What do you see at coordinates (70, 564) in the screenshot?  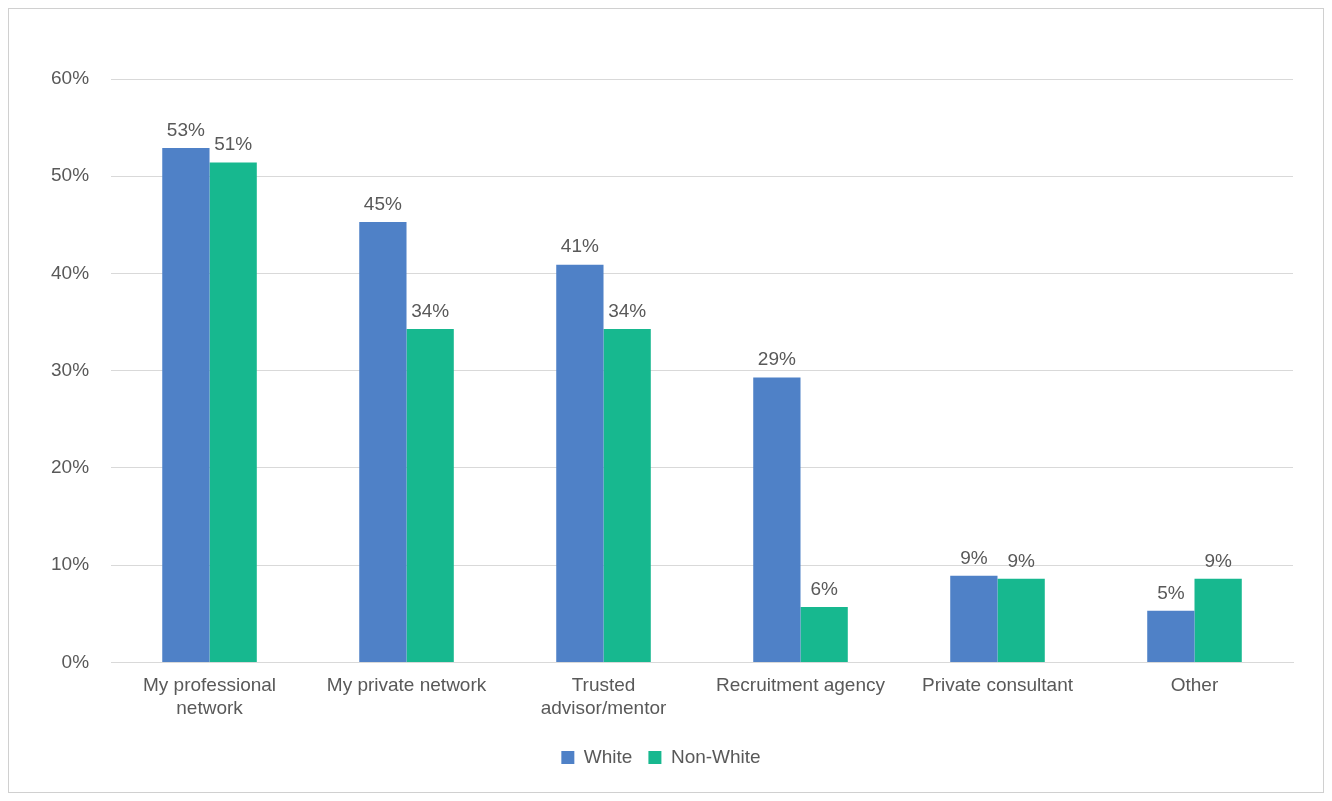 I see `y-tick-label: 10%` at bounding box center [70, 564].